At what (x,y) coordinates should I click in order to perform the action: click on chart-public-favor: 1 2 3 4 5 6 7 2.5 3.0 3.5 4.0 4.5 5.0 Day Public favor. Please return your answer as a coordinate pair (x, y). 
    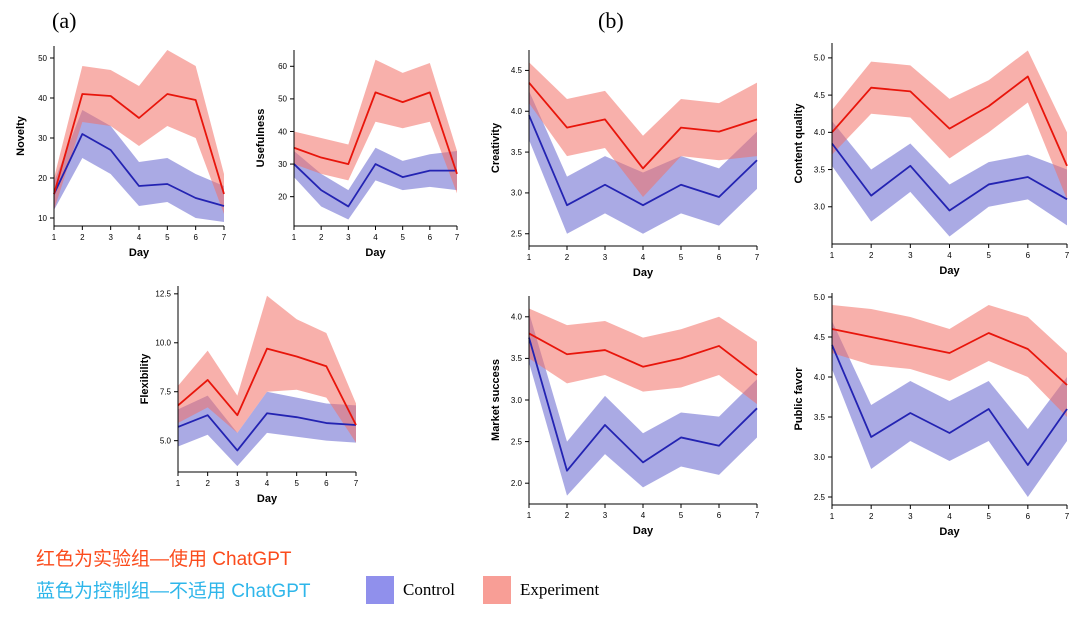
    Looking at the image, I should click on (933, 411).